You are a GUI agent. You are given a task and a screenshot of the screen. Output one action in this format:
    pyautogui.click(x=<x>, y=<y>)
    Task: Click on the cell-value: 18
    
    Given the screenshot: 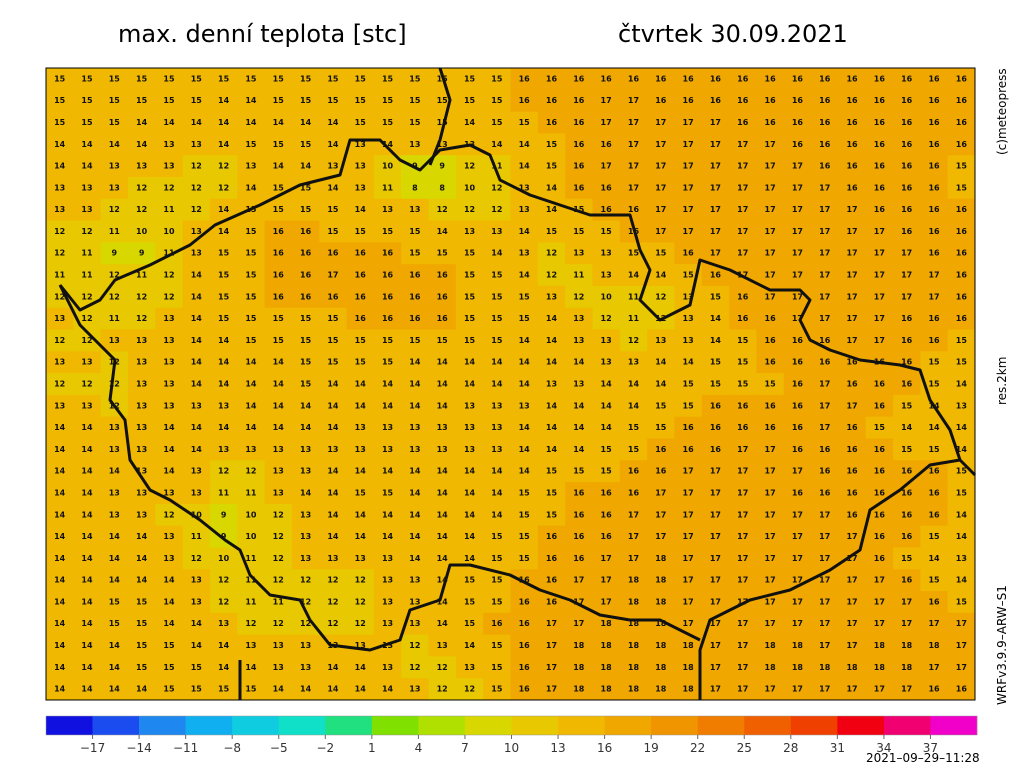 What is the action you would take?
    pyautogui.click(x=661, y=689)
    